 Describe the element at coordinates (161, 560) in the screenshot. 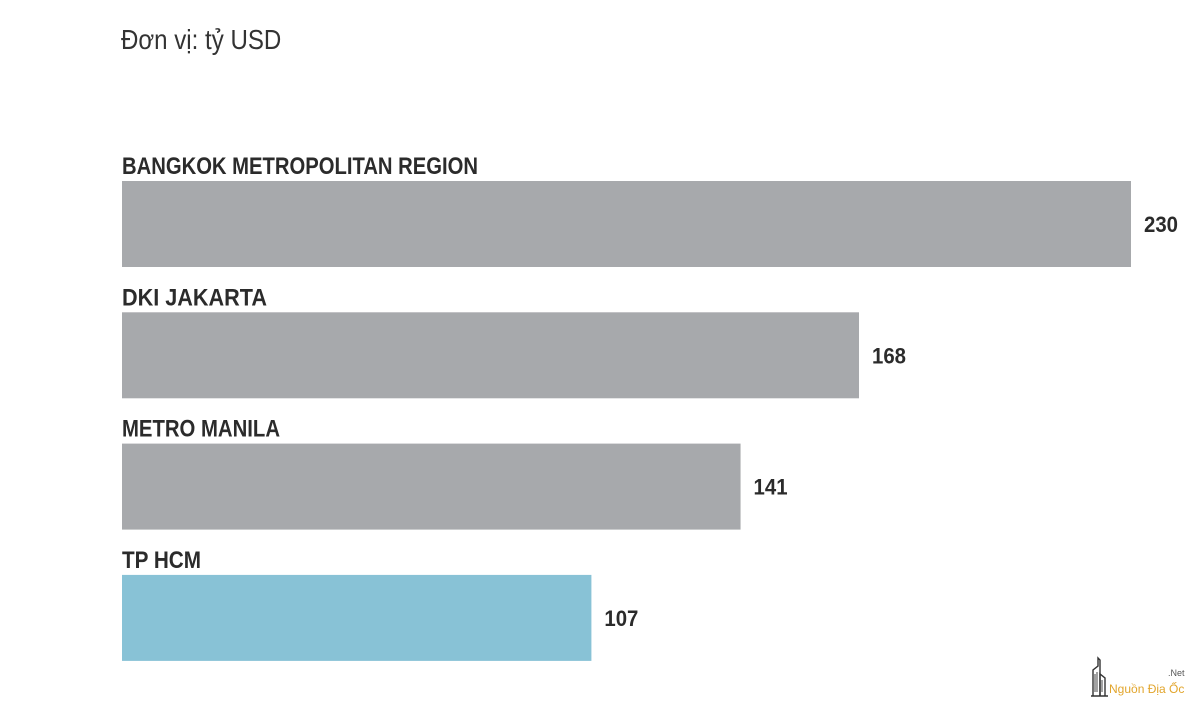

I see `category-label-tp-hcm: TP HCM` at that location.